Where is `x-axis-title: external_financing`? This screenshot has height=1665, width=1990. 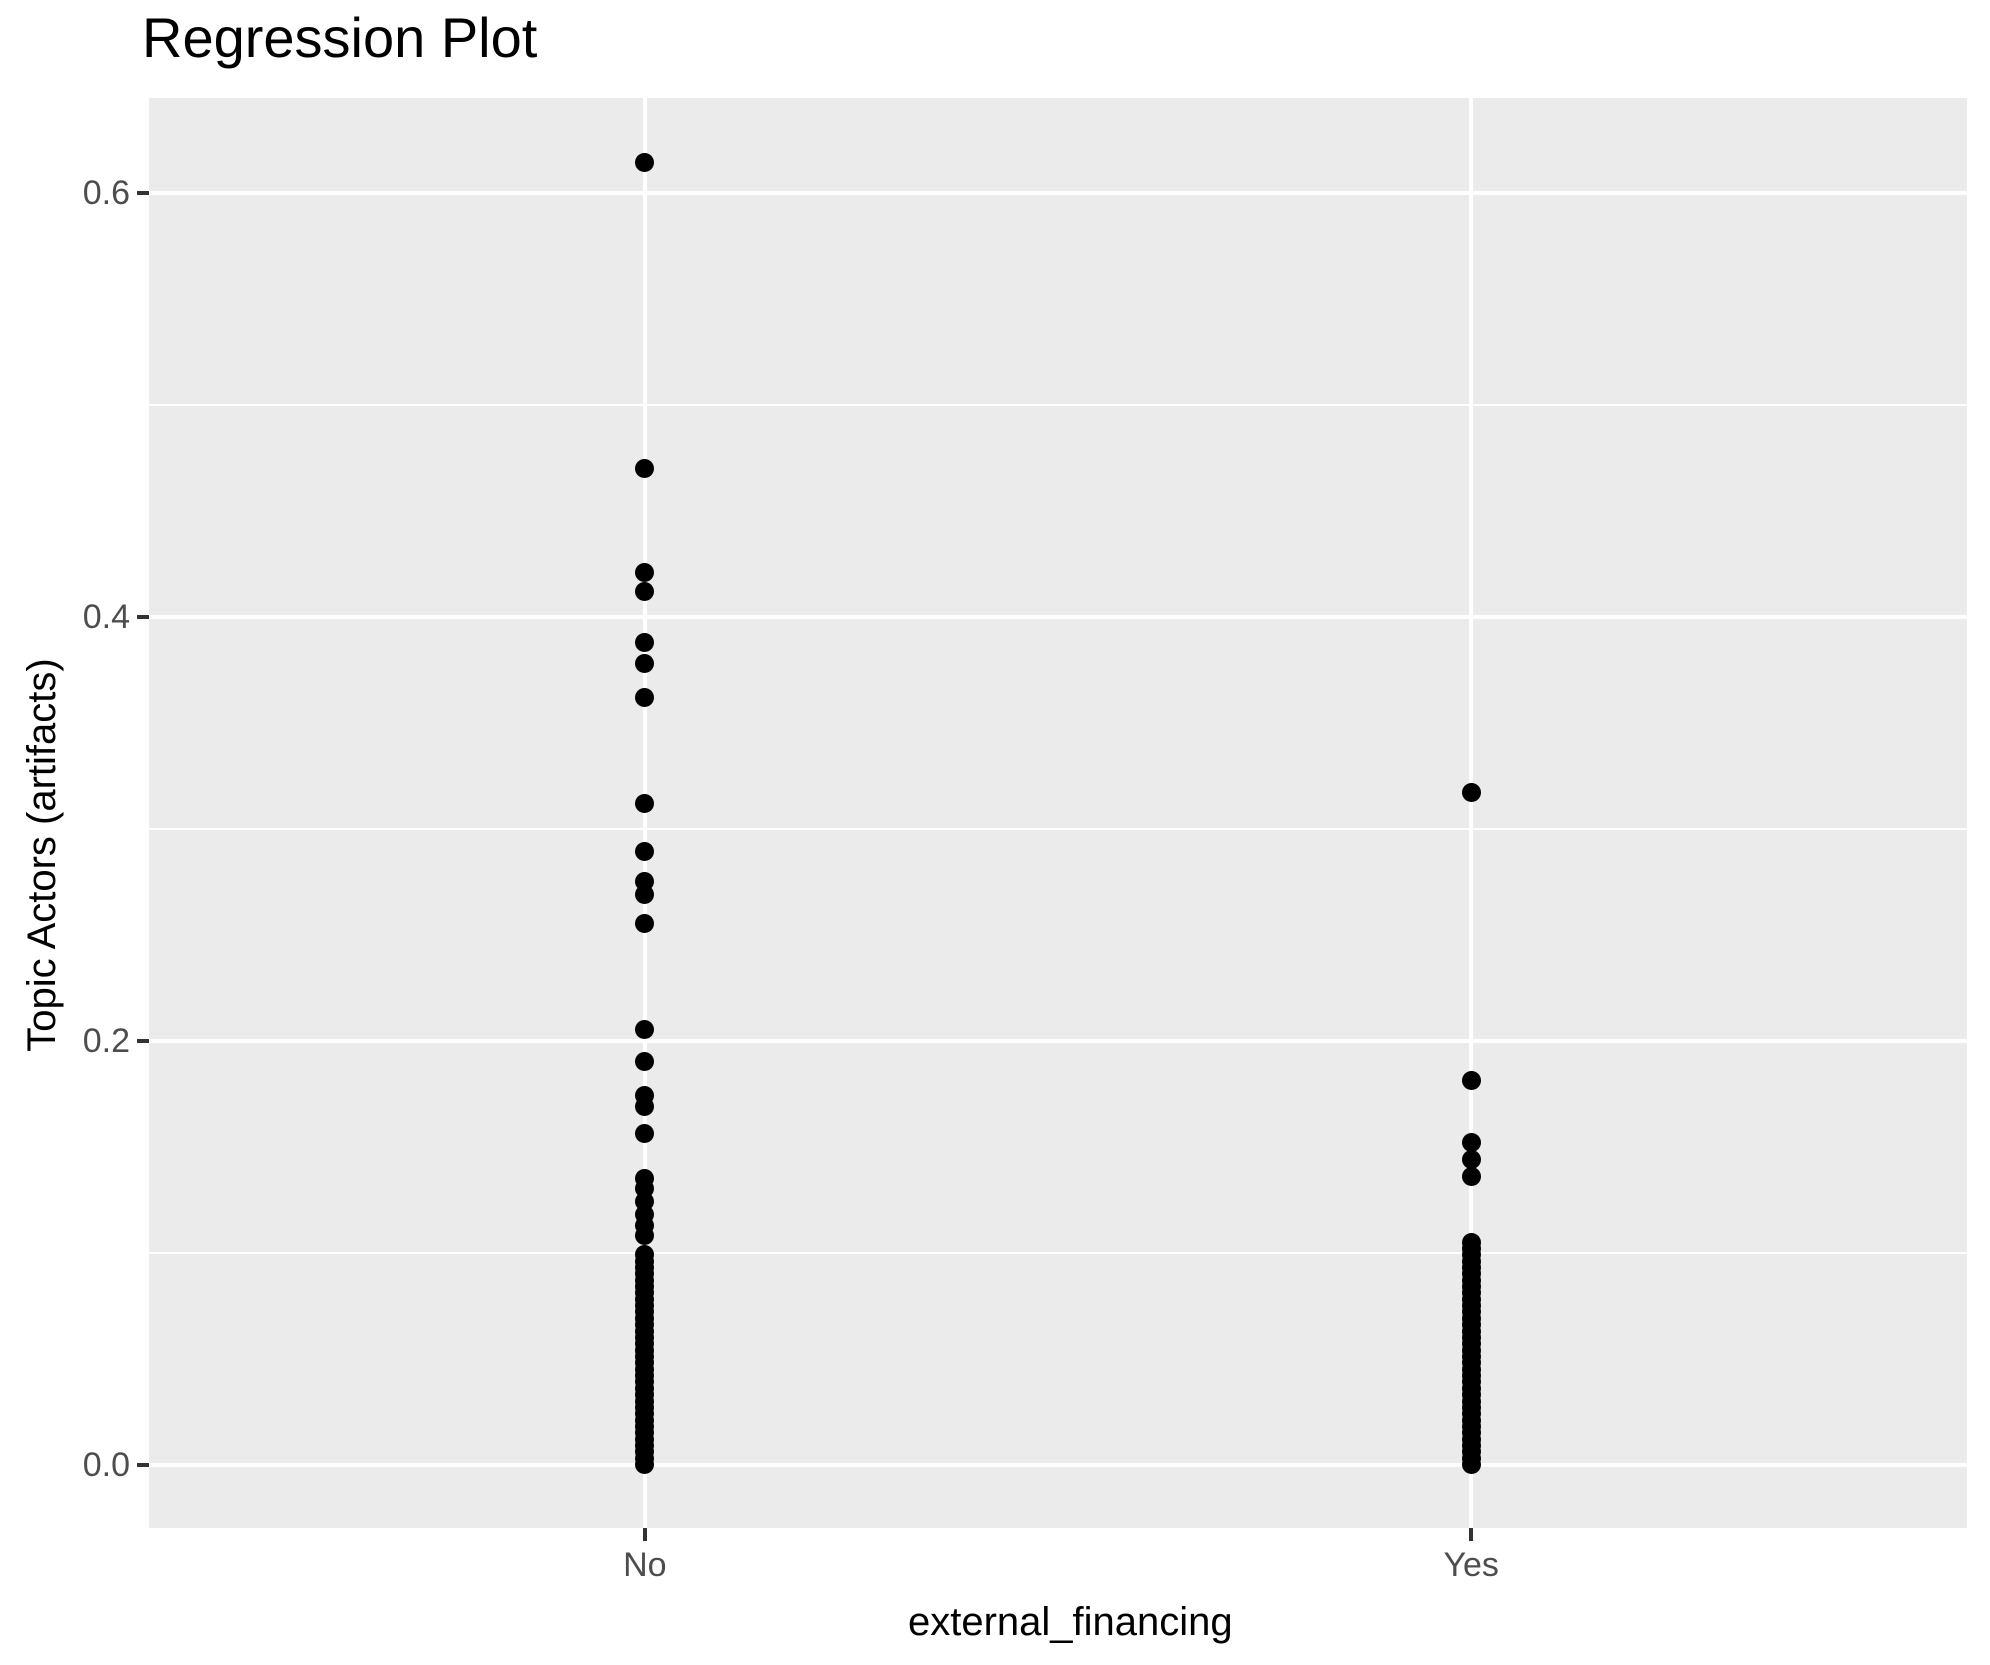 x-axis-title: external_financing is located at coordinates (1070, 1622).